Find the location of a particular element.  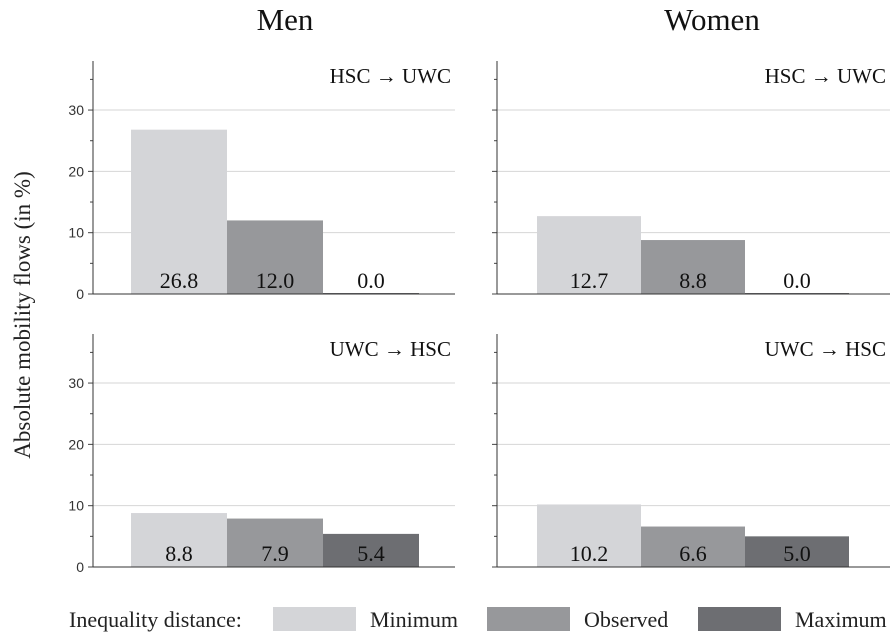

column-title-women: Women is located at coordinates (712, 19).